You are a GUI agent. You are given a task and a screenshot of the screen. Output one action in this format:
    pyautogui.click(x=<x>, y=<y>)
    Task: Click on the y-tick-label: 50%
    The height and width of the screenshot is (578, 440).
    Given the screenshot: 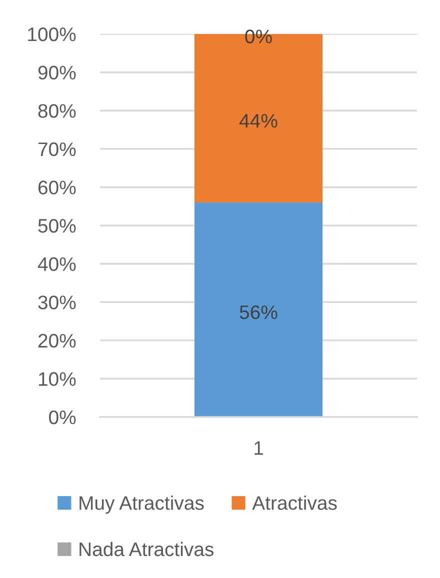 What is the action you would take?
    pyautogui.click(x=57, y=225)
    